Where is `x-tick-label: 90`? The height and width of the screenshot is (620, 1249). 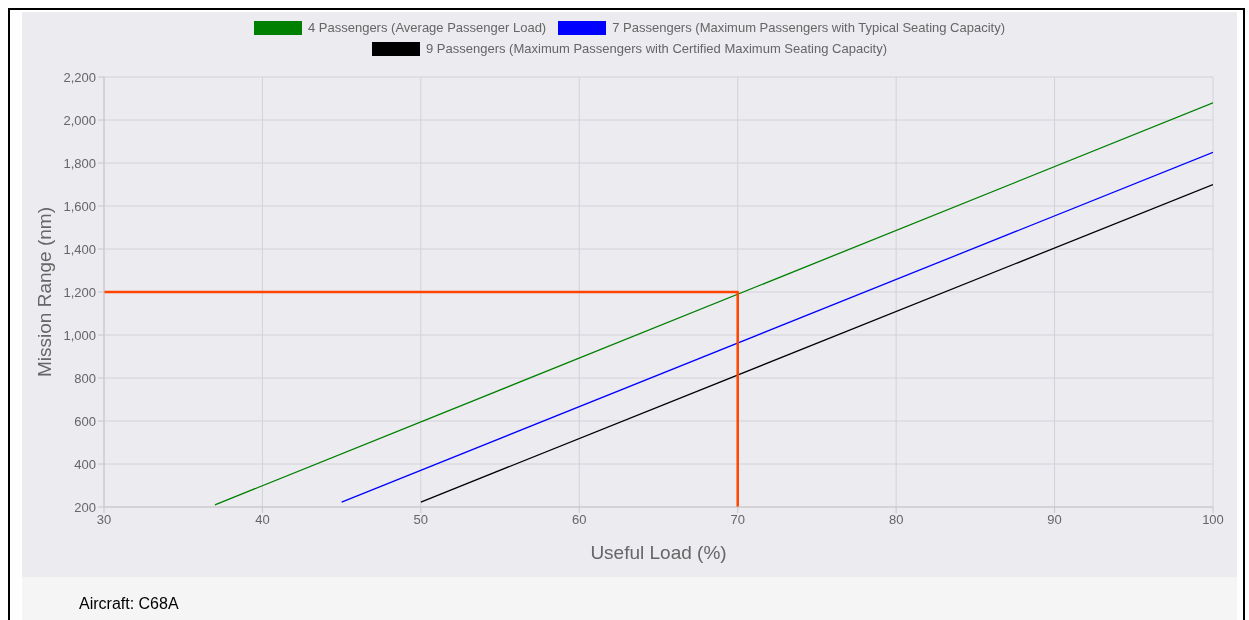 x-tick-label: 90 is located at coordinates (1054, 520).